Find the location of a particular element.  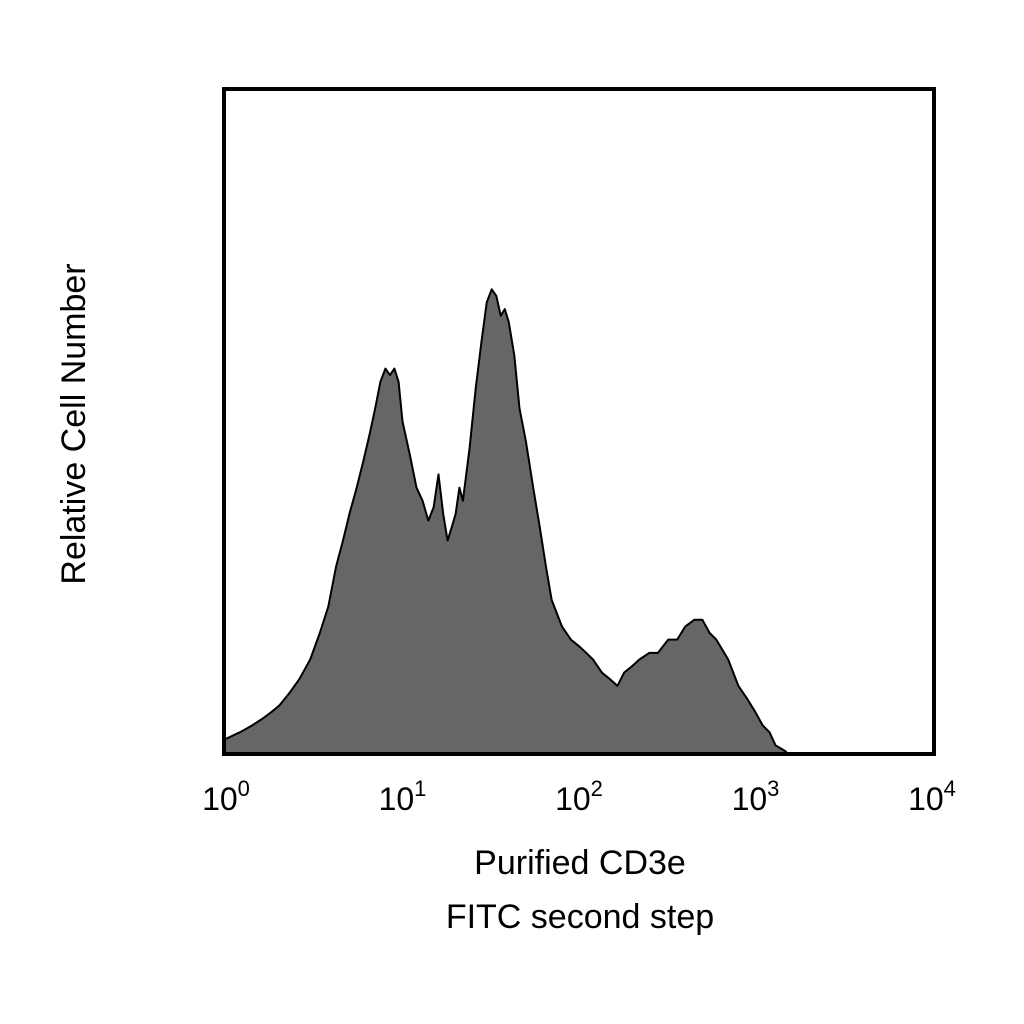

x-tick-label-4: 10⁴ is located at coordinates (932, 796).